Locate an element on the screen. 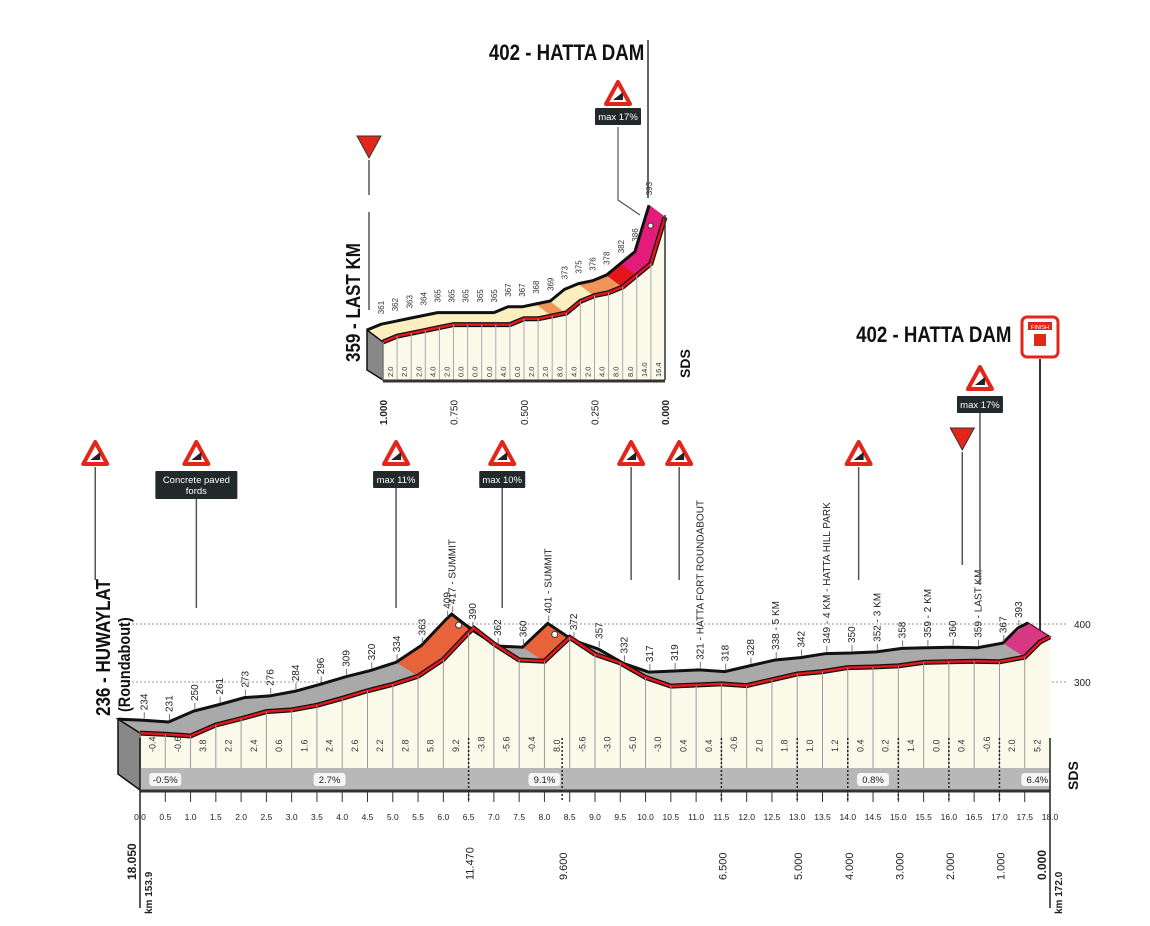 Image resolution: width=1150 pixels, height=926 pixels. x-tick-label: 10.0 is located at coordinates (645, 817).